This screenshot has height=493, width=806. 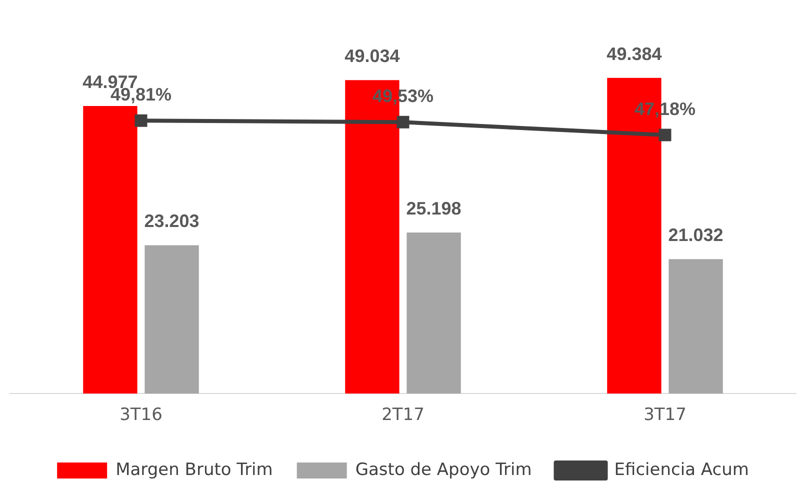 I want to click on x-tick-label: 3T16, so click(x=141, y=415).